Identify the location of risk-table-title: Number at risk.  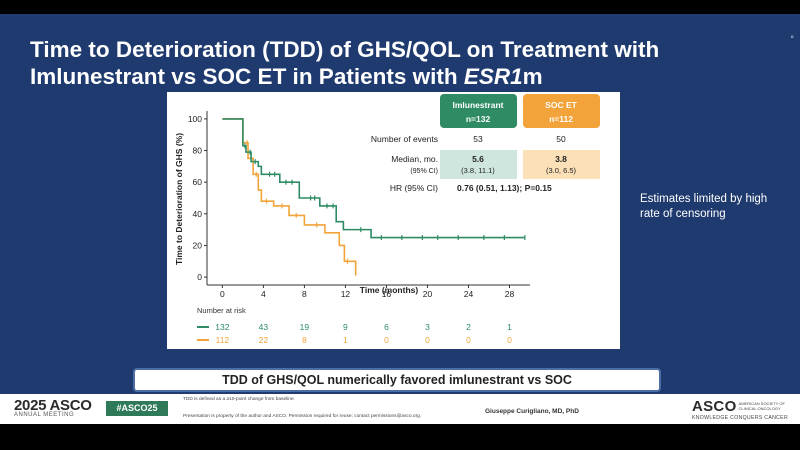
(221, 310).